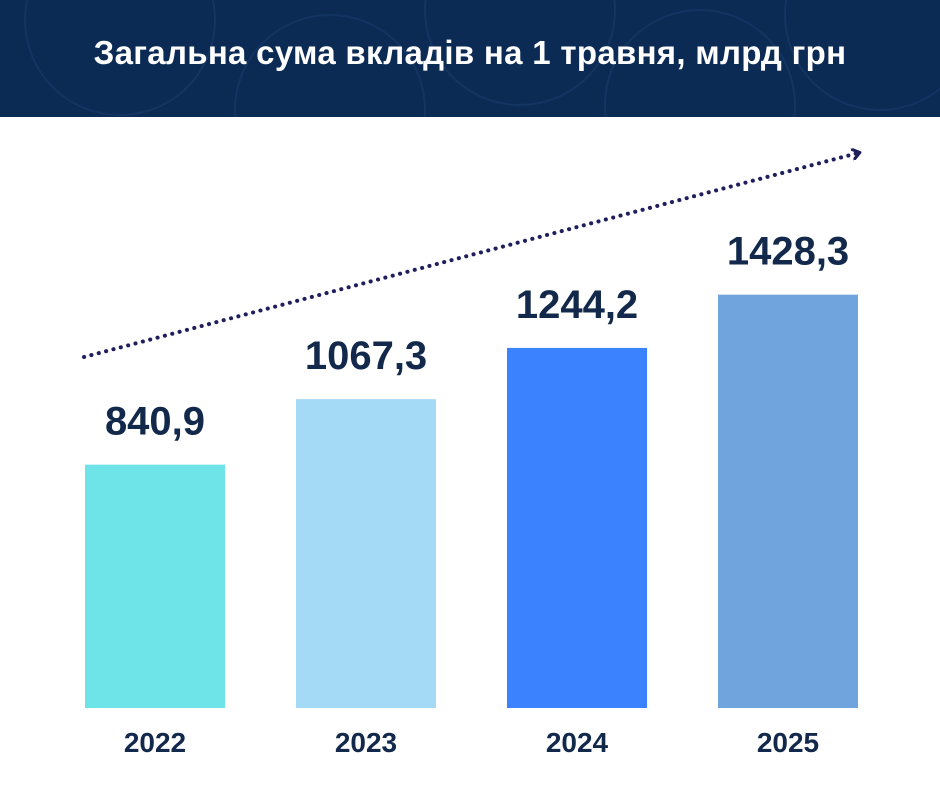 This screenshot has height=788, width=940. Describe the element at coordinates (788, 501) in the screenshot. I see `bar-2025` at that location.